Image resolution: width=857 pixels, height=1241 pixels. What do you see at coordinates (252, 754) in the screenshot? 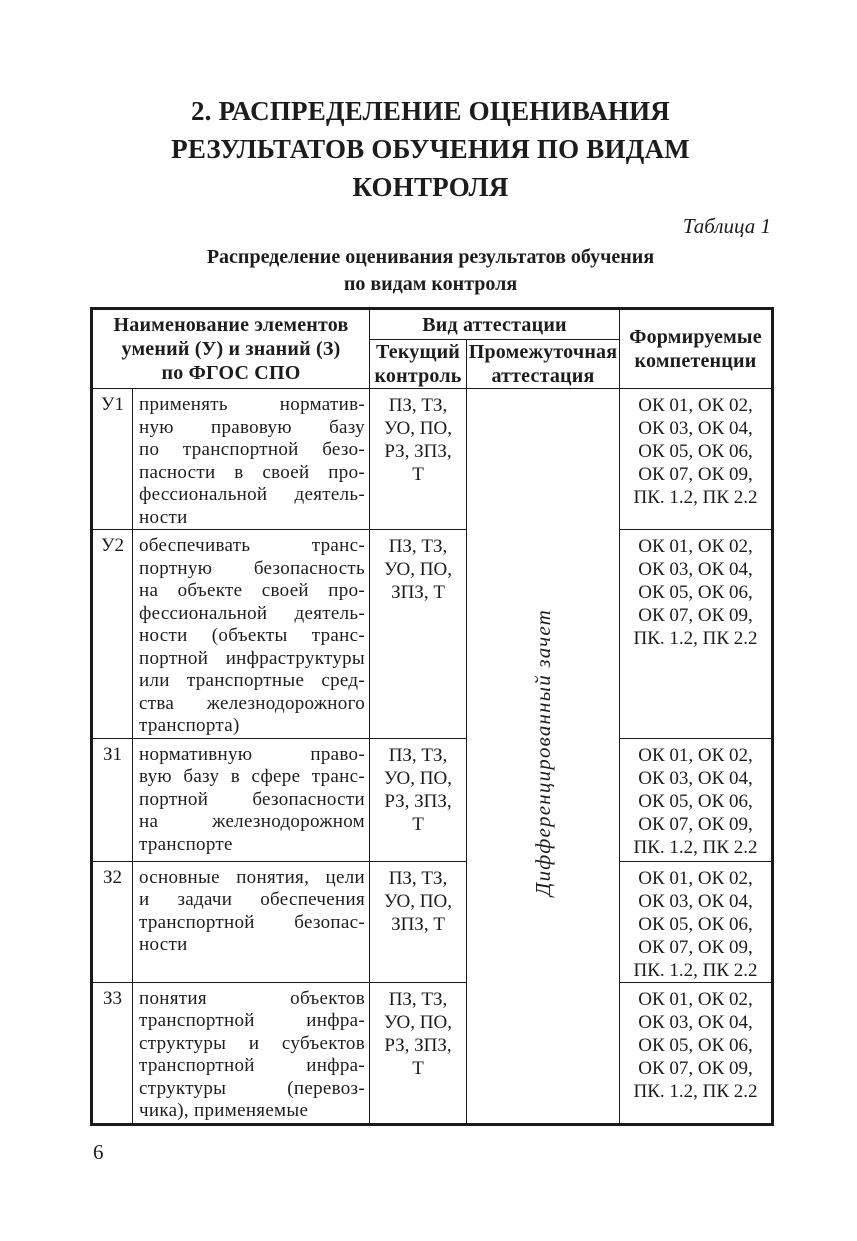
I see `description-line: нормативную право-` at bounding box center [252, 754].